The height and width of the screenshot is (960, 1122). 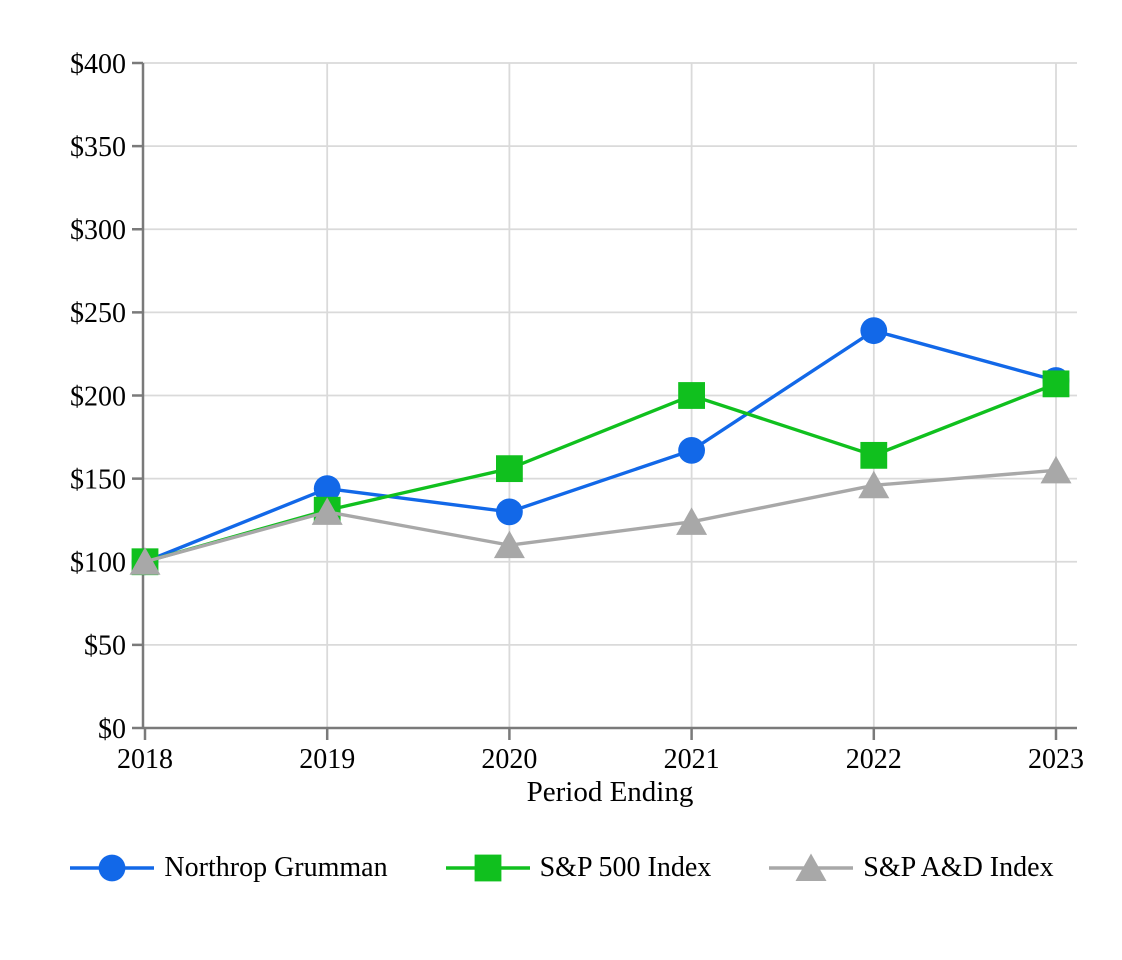 I want to click on legend-label: S&P A&D Index, so click(x=958, y=867).